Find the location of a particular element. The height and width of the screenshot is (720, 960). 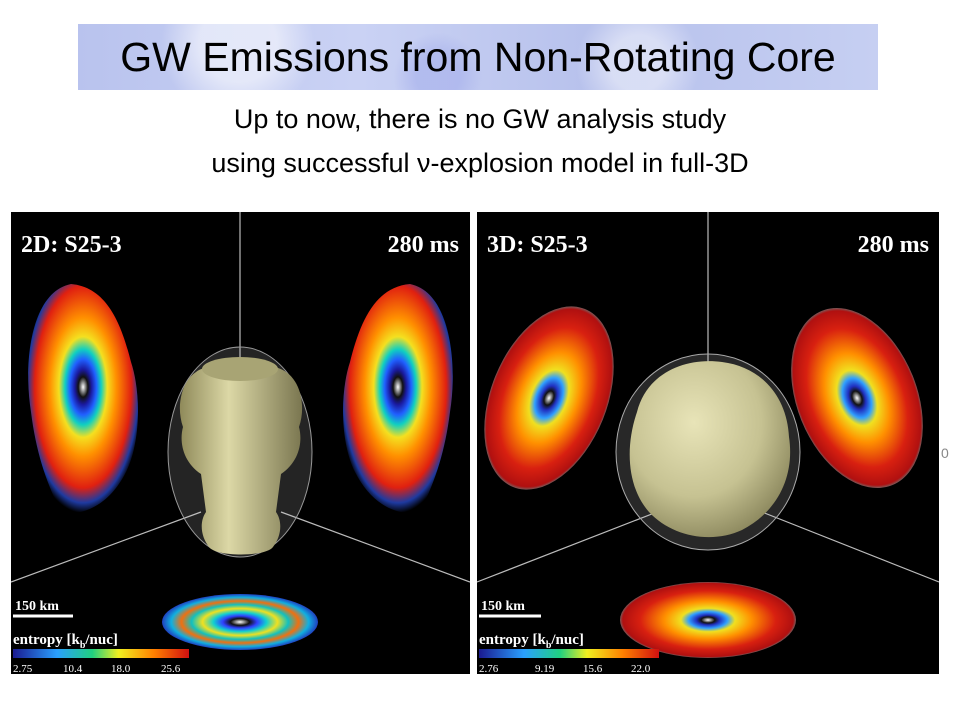

colorbar-tick: 22.0 is located at coordinates (641, 668).